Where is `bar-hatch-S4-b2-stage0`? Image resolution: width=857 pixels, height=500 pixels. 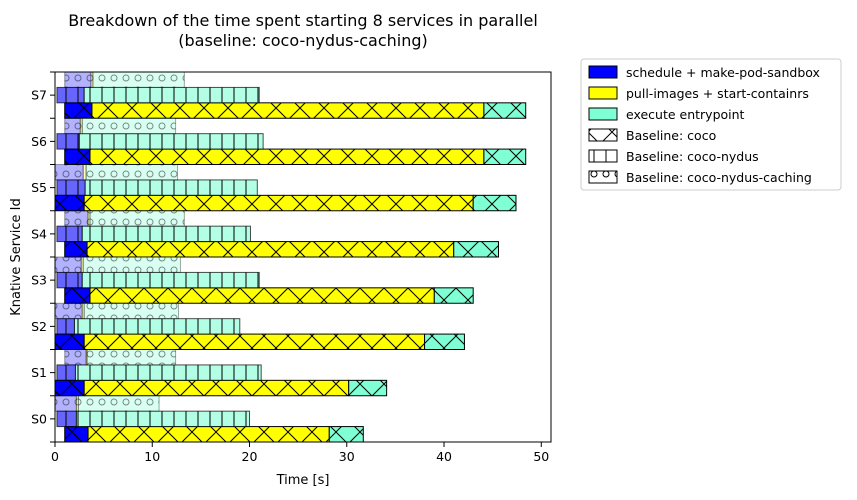
bar-hatch-S4-b2-stage0 is located at coordinates (76, 218).